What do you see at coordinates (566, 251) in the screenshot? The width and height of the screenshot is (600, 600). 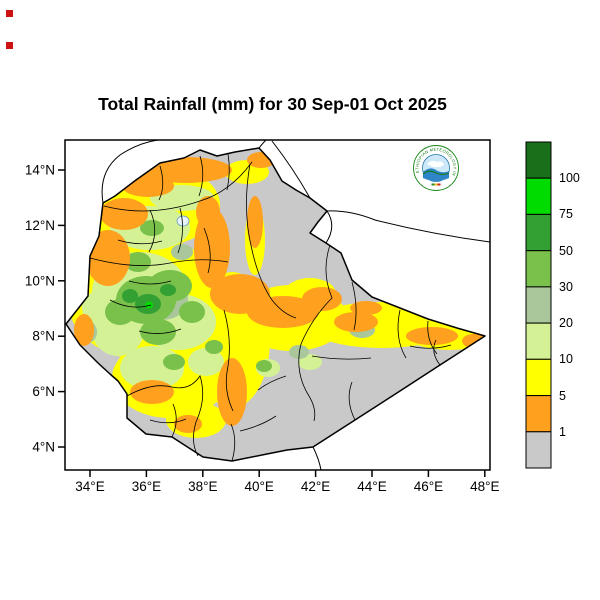 I see `legend-label: 50` at bounding box center [566, 251].